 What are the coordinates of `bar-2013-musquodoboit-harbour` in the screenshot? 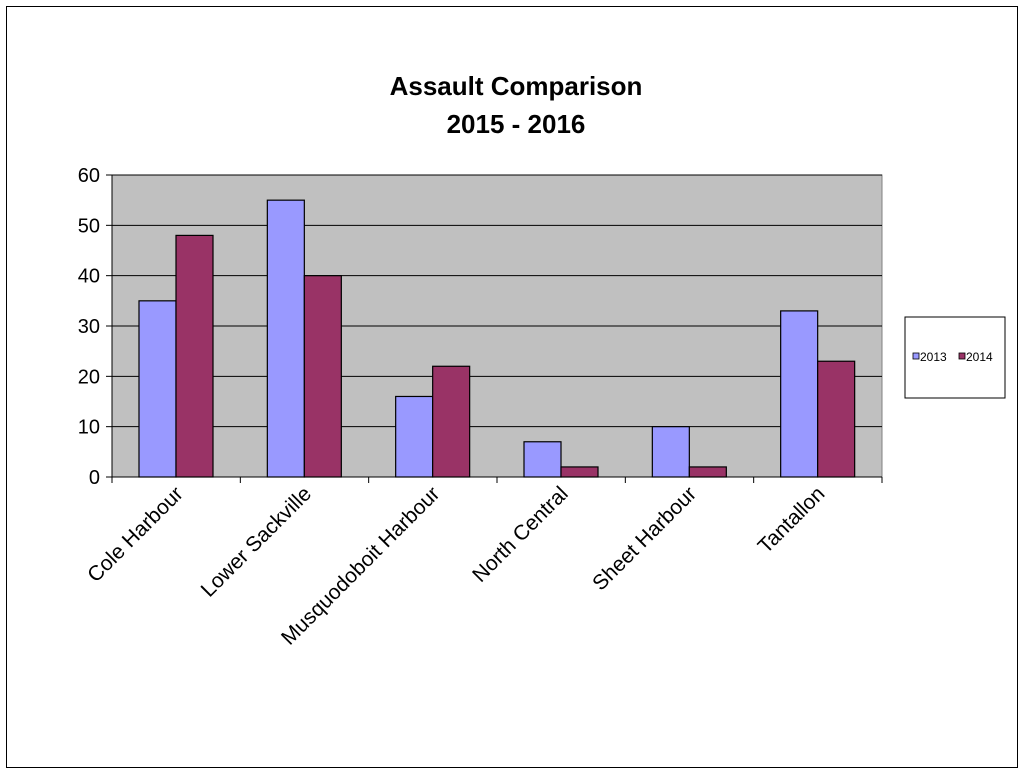 It's located at (414, 436).